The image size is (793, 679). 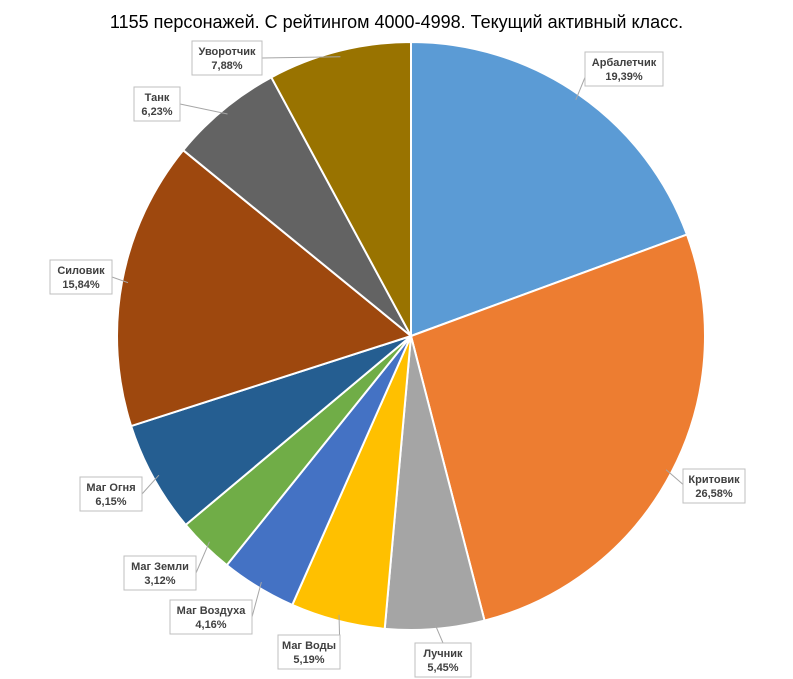 What do you see at coordinates (212, 611) in the screenshot?
I see `slice-name-label: Маг Воздуха` at bounding box center [212, 611].